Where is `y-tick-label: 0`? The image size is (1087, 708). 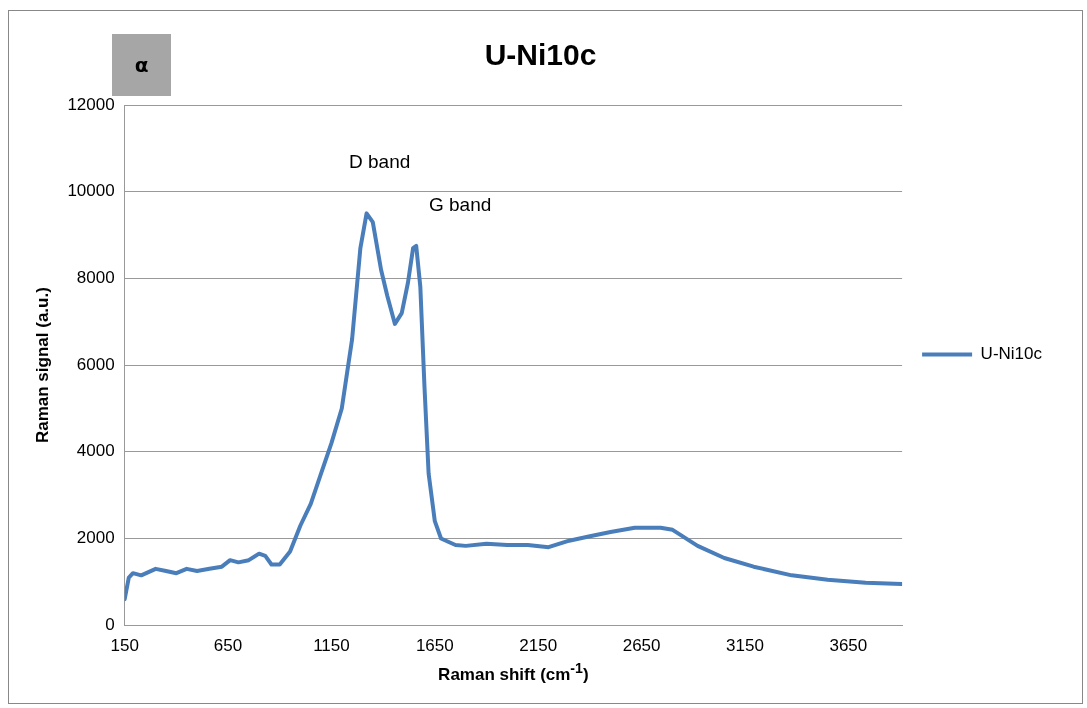 y-tick-label: 0 is located at coordinates (110, 624).